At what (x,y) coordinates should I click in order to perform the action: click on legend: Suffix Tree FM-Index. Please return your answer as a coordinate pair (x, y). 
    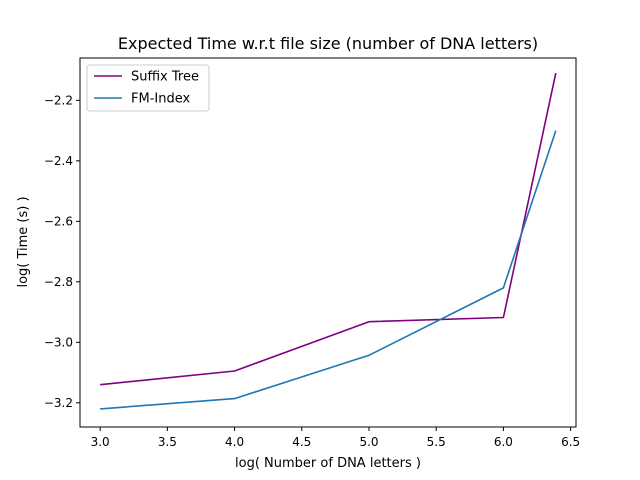
    Looking at the image, I should click on (148, 88).